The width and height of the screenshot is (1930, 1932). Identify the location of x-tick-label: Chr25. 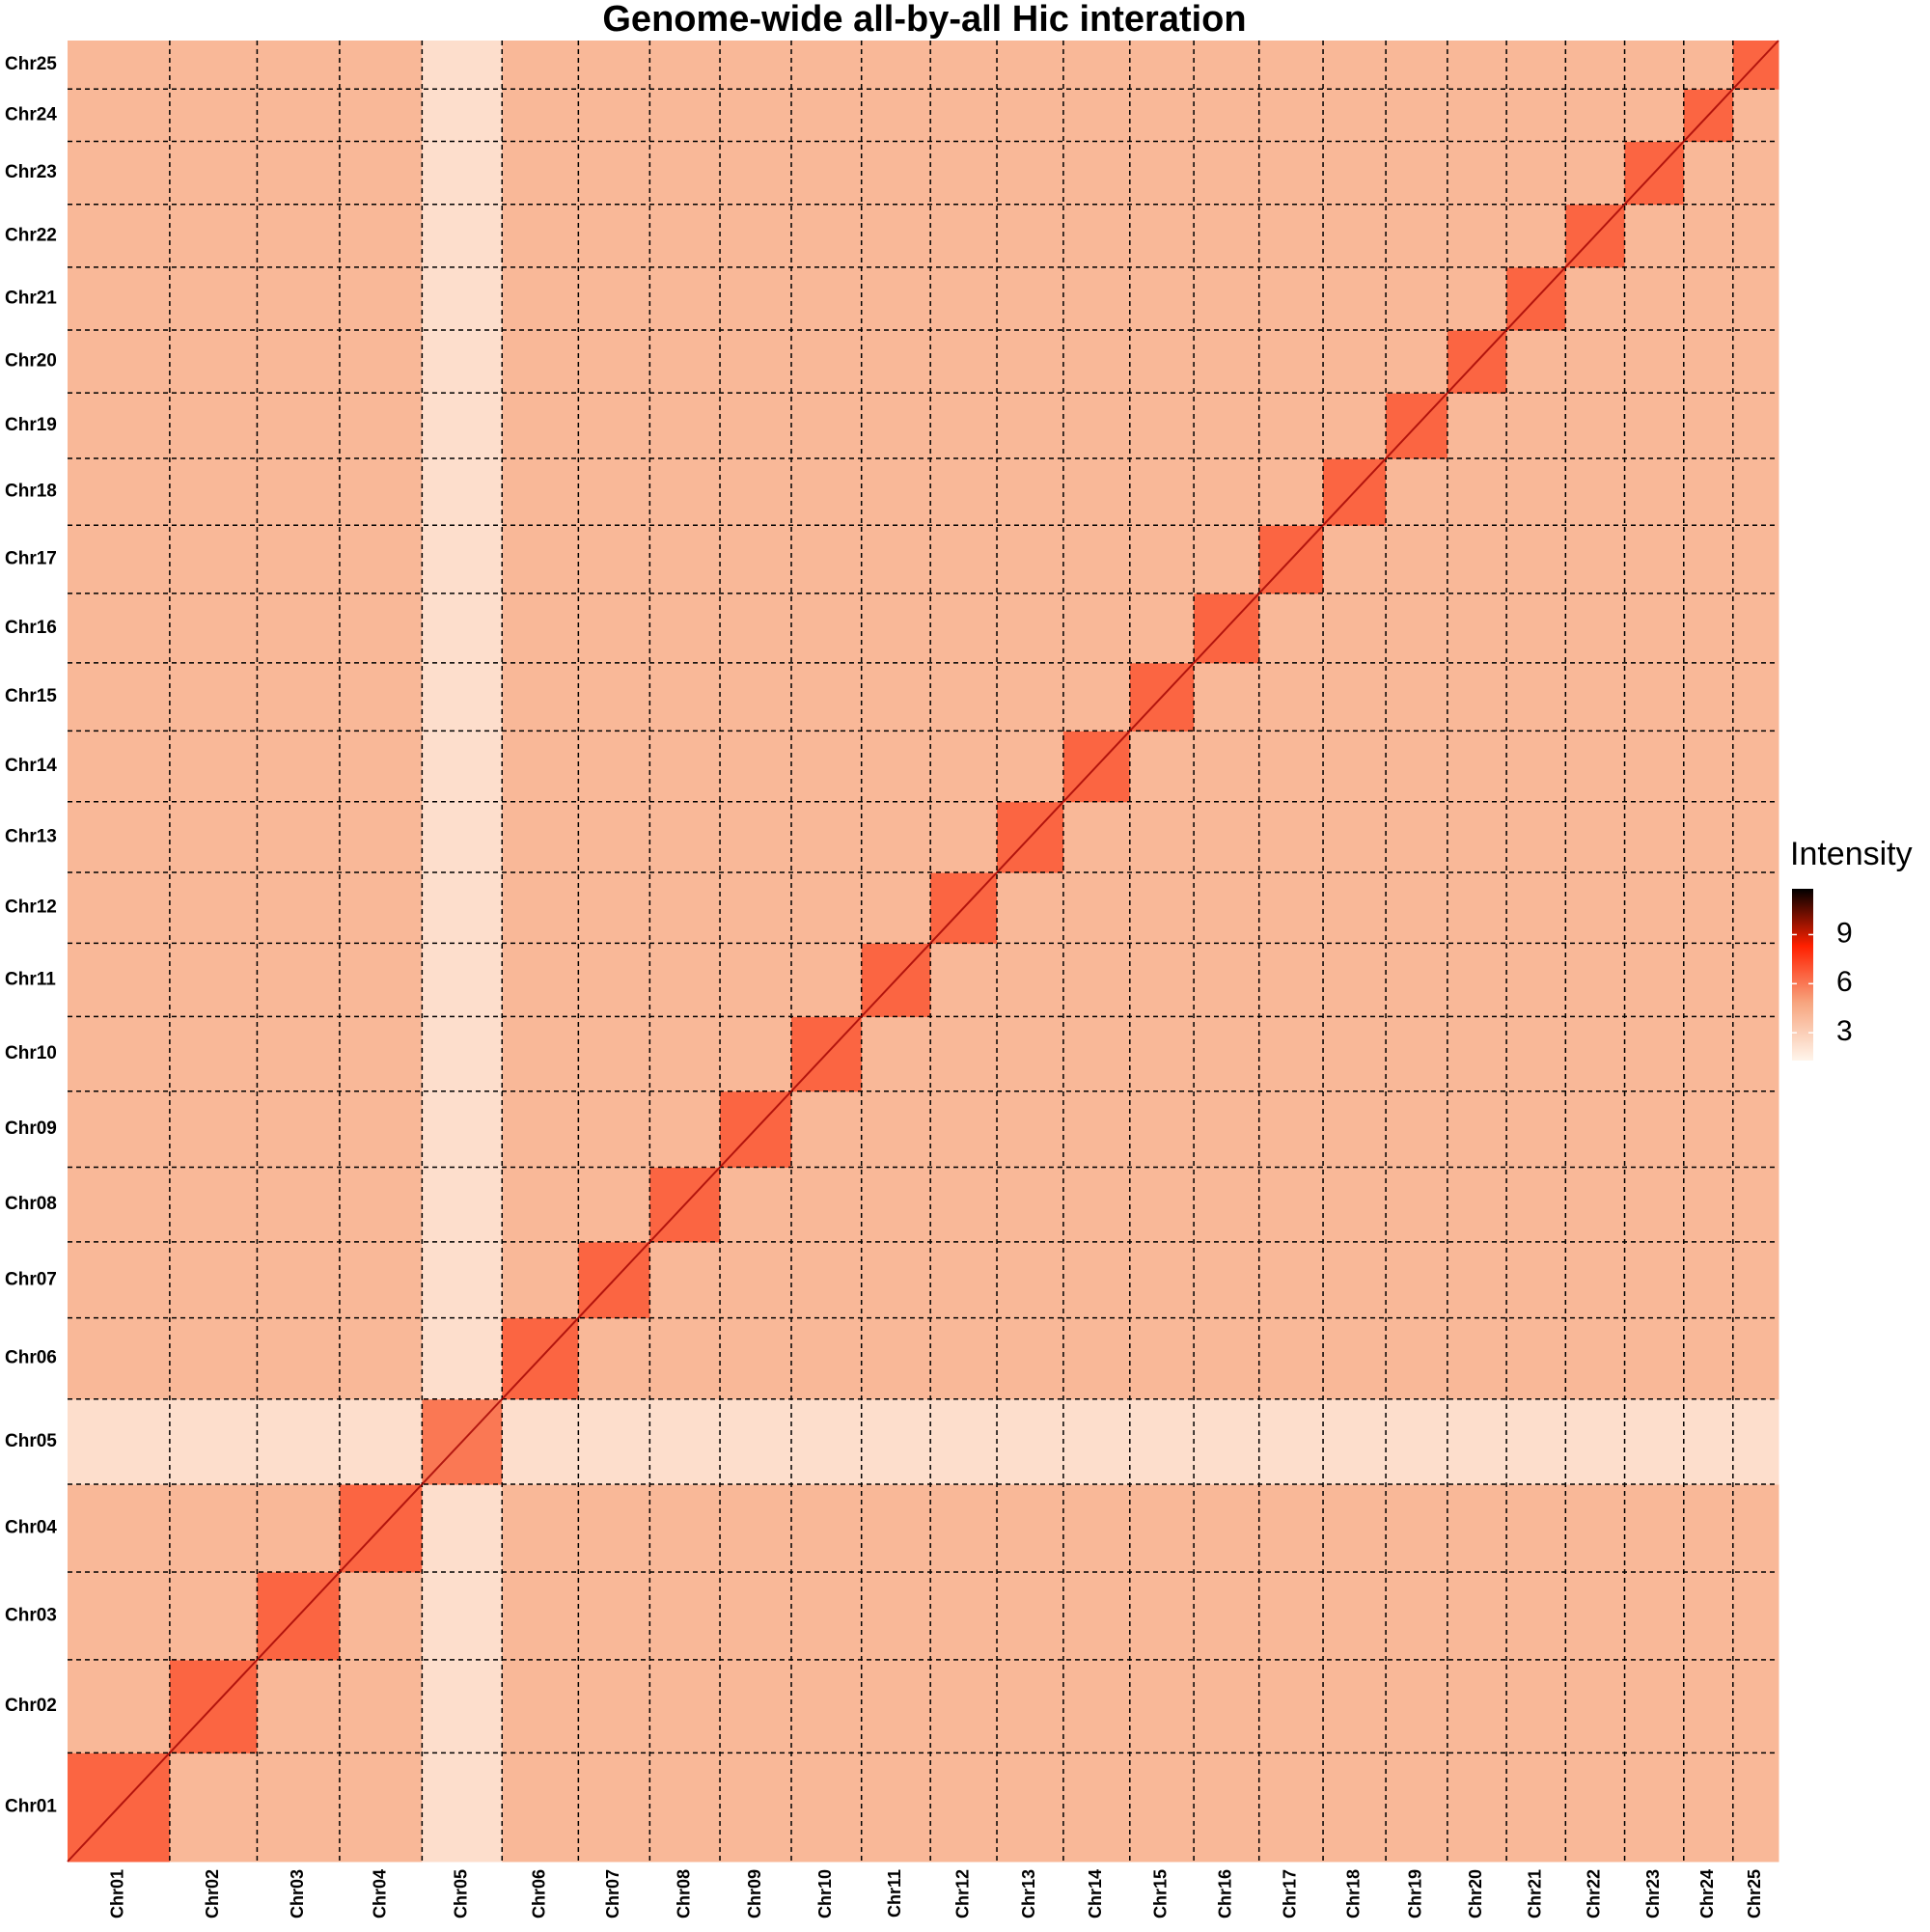
(1754, 1893).